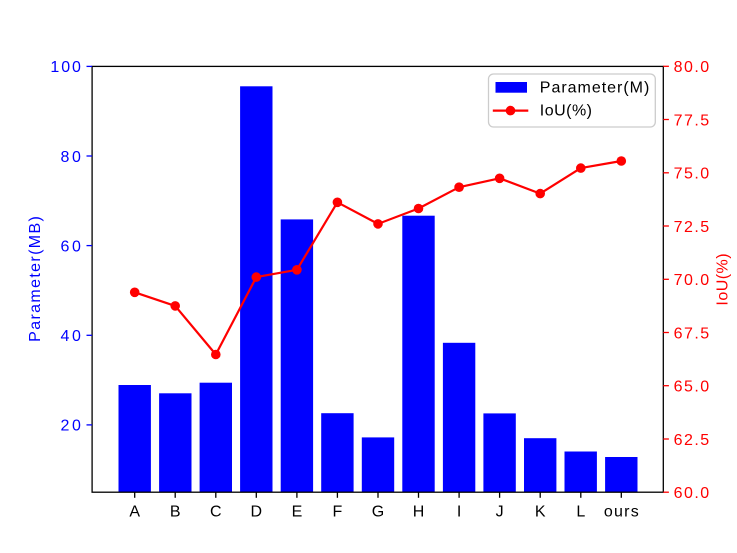  I want to click on svg-text: D, so click(257, 511).